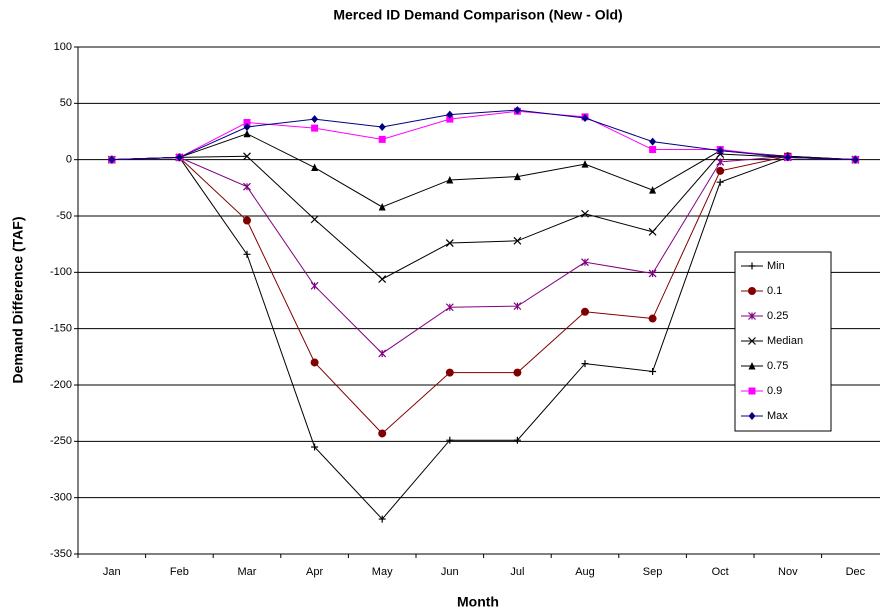 This screenshot has height=615, width=881. I want to click on legend-label: 0.9, so click(774, 391).